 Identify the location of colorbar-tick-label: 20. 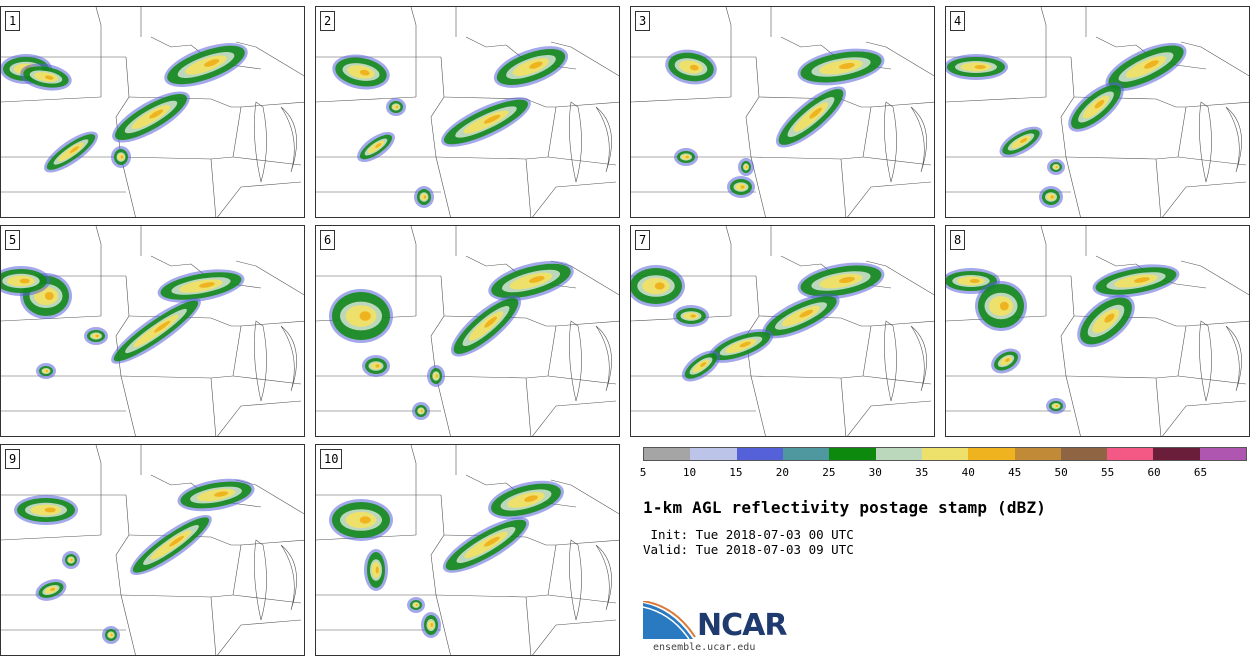
(782, 472).